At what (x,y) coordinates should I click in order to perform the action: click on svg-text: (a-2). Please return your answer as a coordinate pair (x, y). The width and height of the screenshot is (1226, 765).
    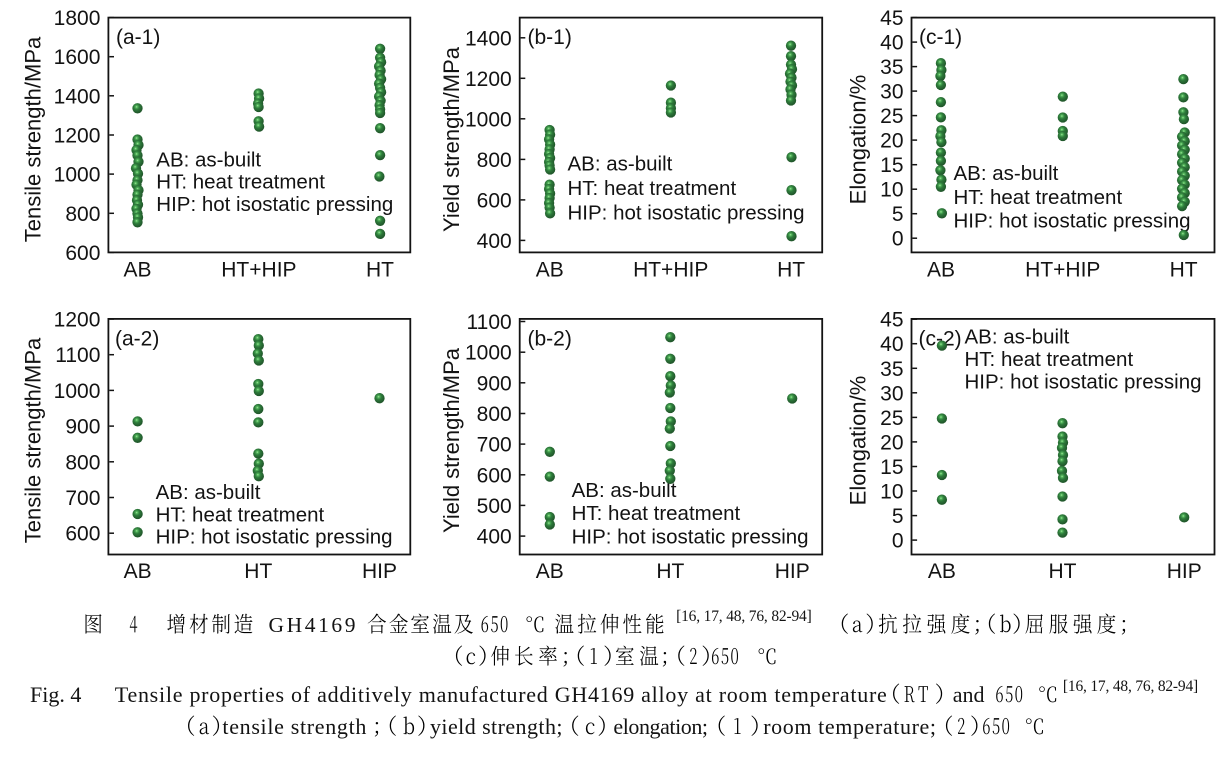
    Looking at the image, I should click on (137, 339).